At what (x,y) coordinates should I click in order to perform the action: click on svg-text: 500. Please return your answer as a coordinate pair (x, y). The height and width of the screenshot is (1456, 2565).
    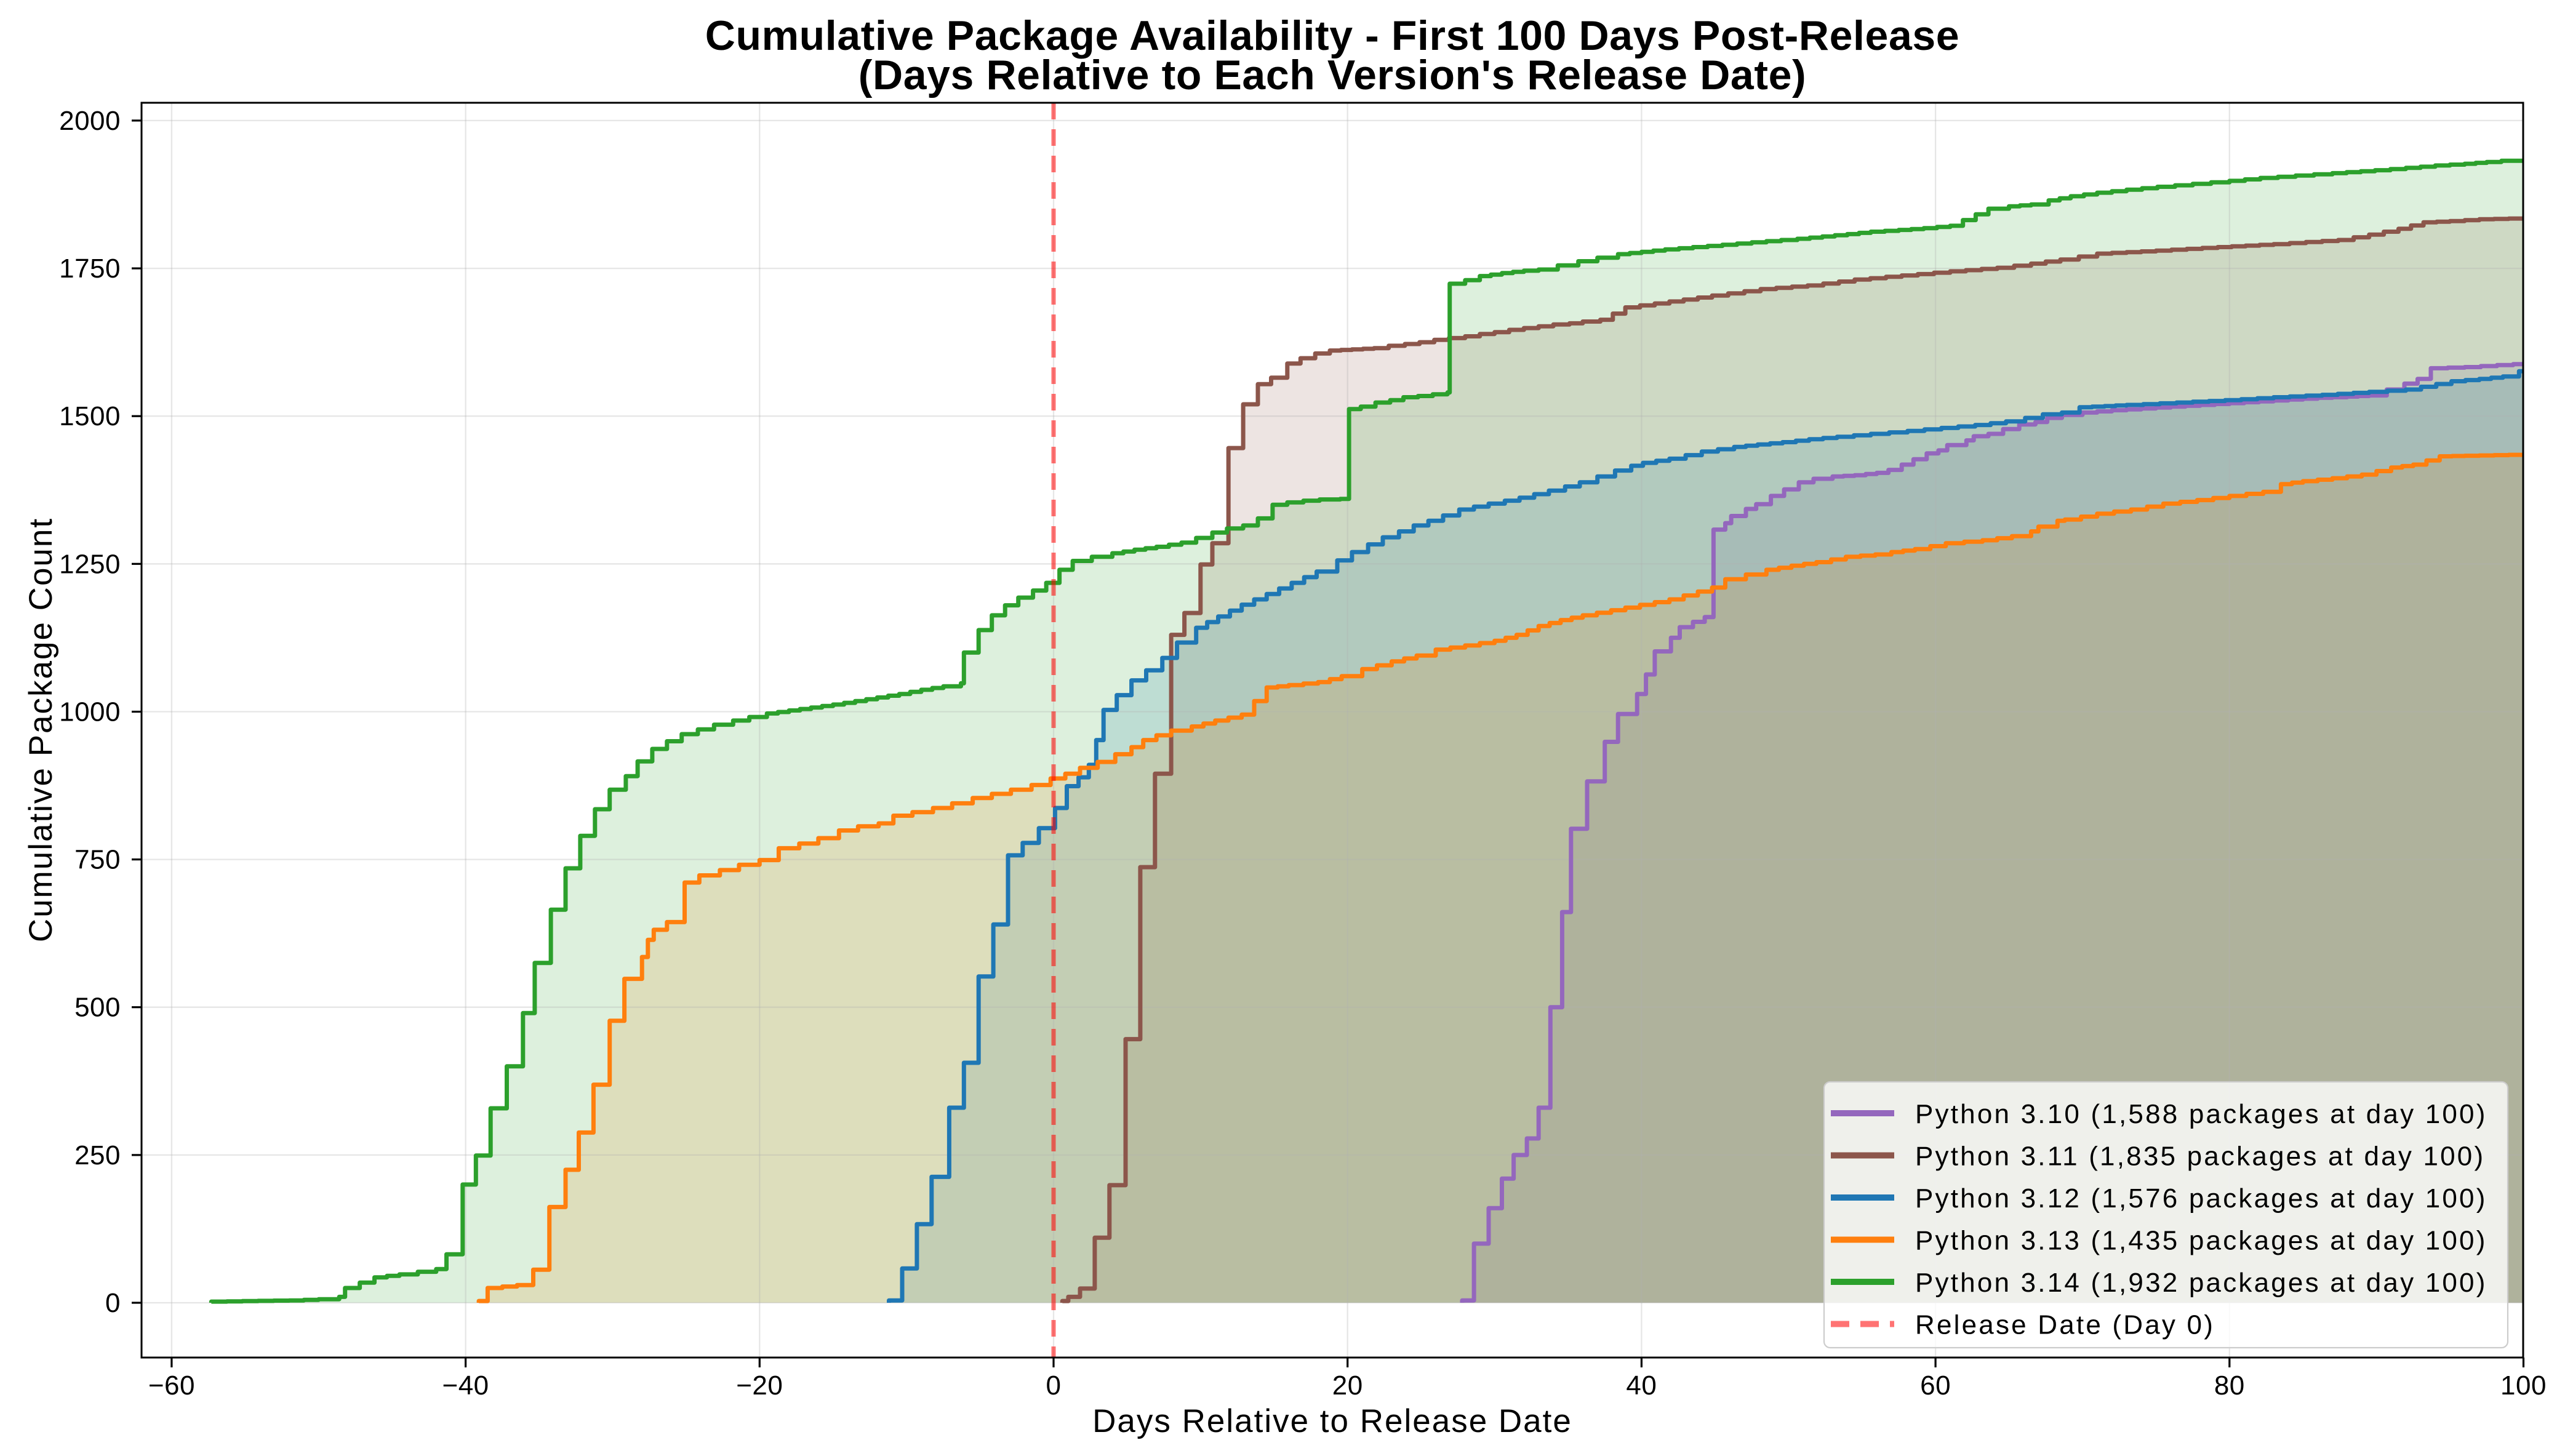
    Looking at the image, I should click on (97, 1008).